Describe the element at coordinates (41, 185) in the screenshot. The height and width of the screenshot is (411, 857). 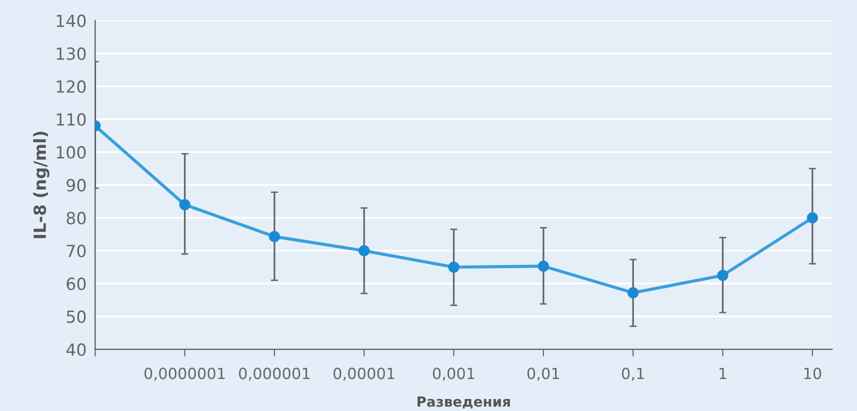
I see `y-axis-title: IL-8 (ng/ml)` at that location.